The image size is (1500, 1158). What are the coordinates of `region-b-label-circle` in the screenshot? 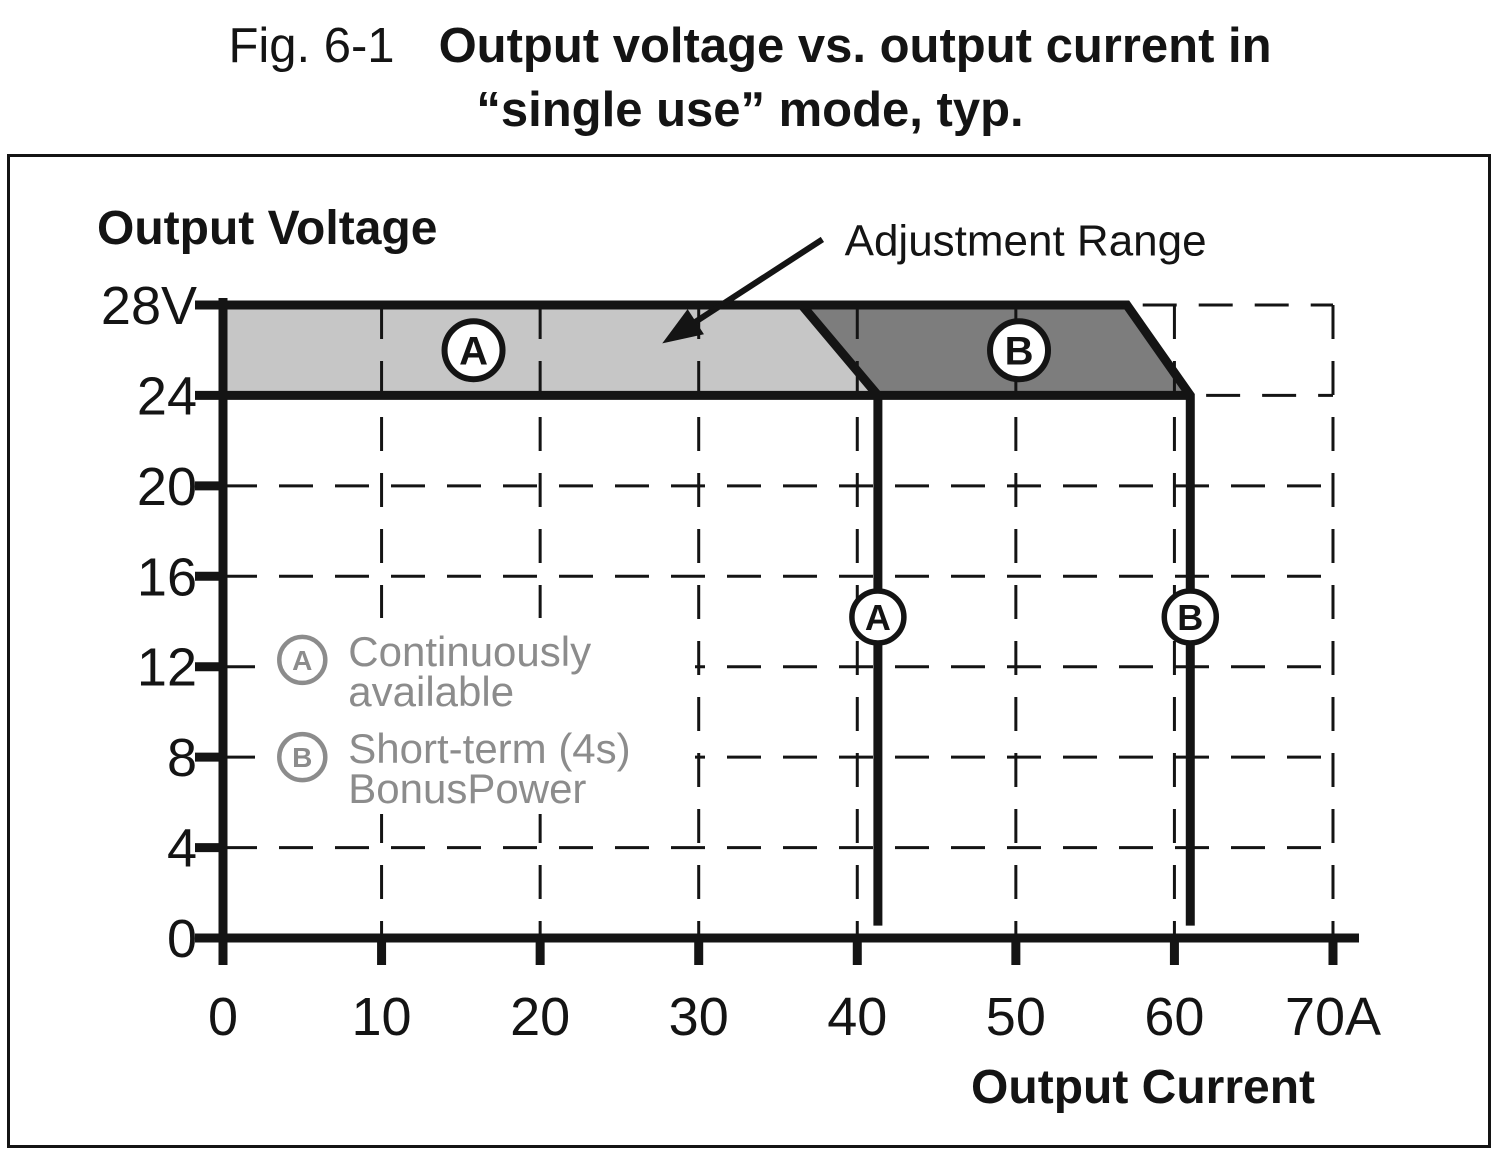 It's located at (1019, 350).